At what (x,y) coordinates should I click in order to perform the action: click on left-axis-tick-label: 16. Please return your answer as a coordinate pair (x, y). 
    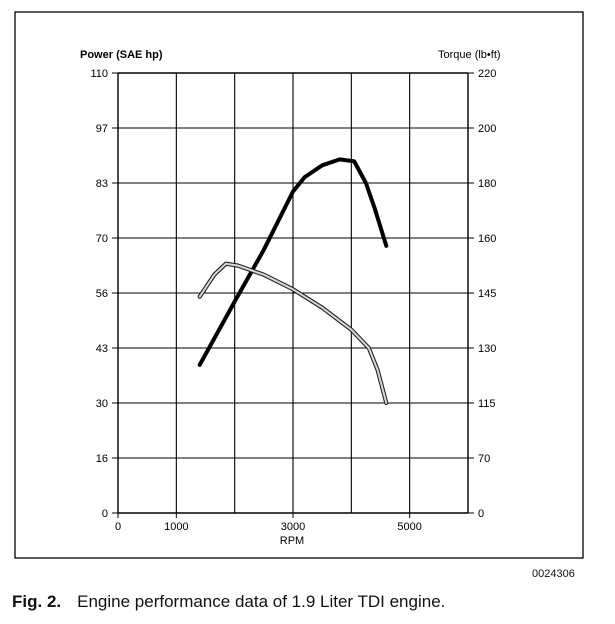
    Looking at the image, I should click on (102, 459).